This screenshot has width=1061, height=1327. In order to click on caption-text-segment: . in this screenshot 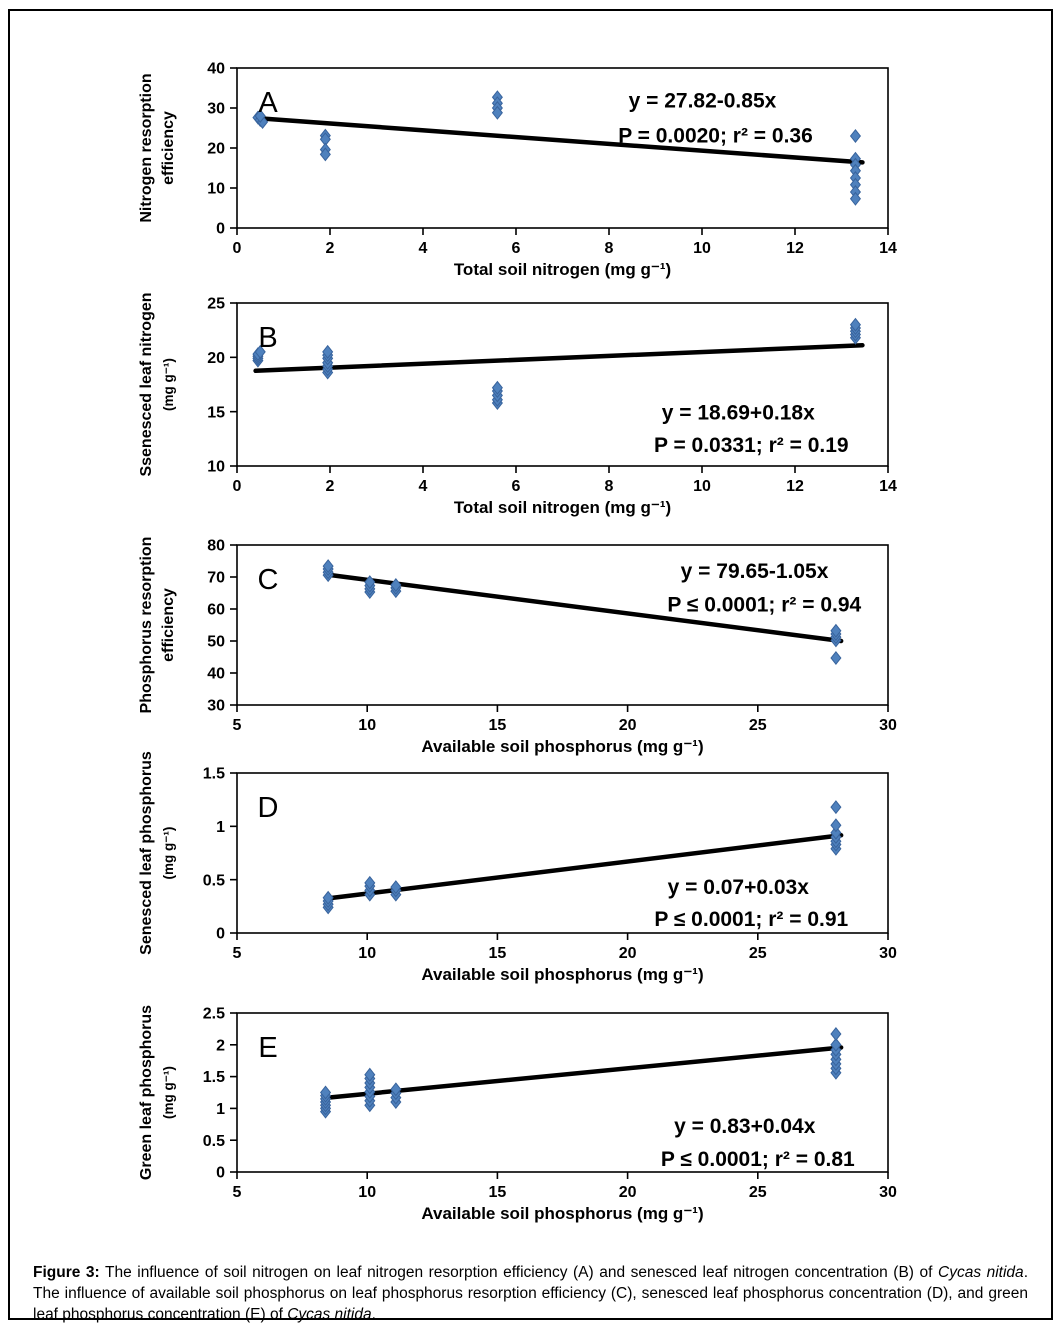, I will do `click(373, 1314)`.